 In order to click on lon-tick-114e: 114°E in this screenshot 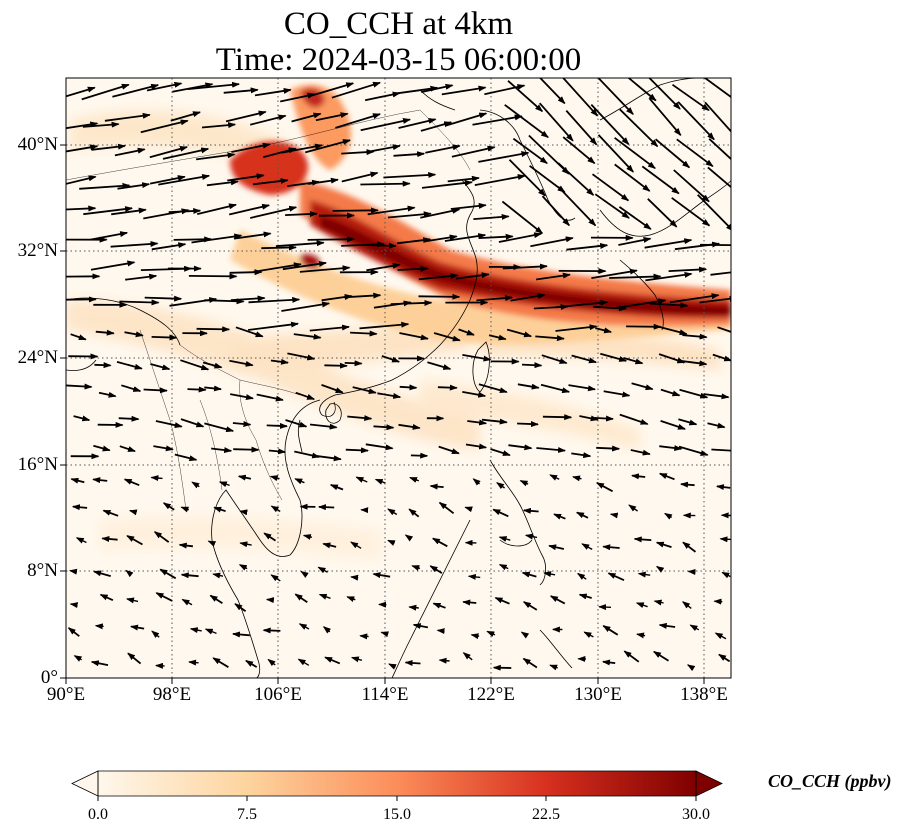, I will do `click(385, 694)`.